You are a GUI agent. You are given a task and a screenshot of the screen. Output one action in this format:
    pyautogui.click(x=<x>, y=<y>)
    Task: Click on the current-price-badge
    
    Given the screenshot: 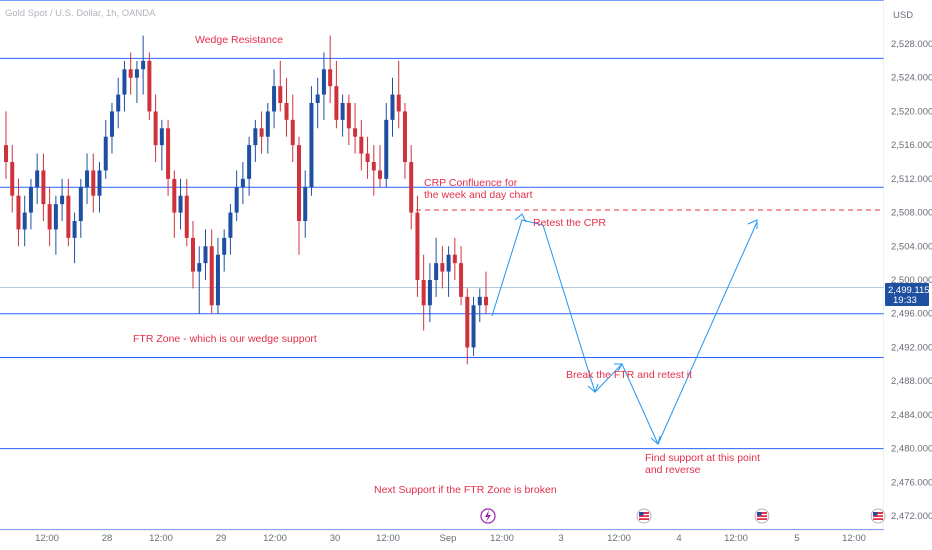 What is the action you would take?
    pyautogui.click(x=907, y=294)
    